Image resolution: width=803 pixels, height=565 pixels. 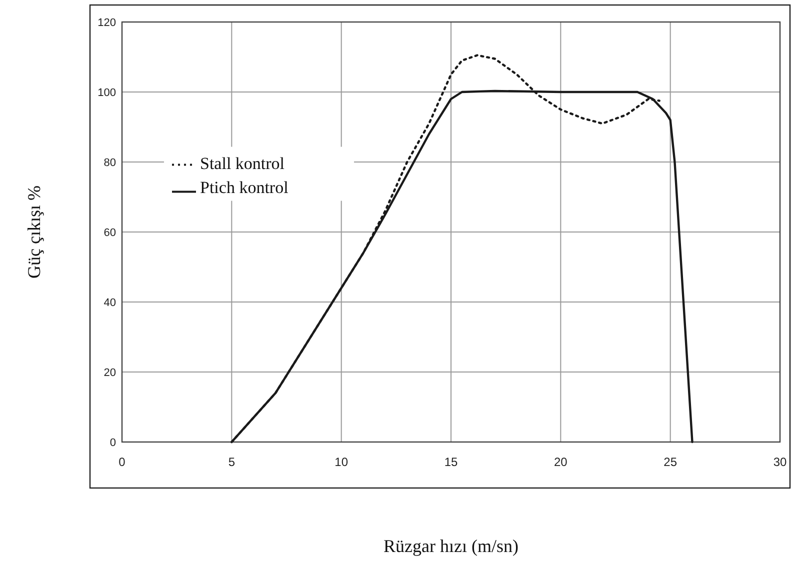 What do you see at coordinates (561, 462) in the screenshot?
I see `x-tick-label: 20` at bounding box center [561, 462].